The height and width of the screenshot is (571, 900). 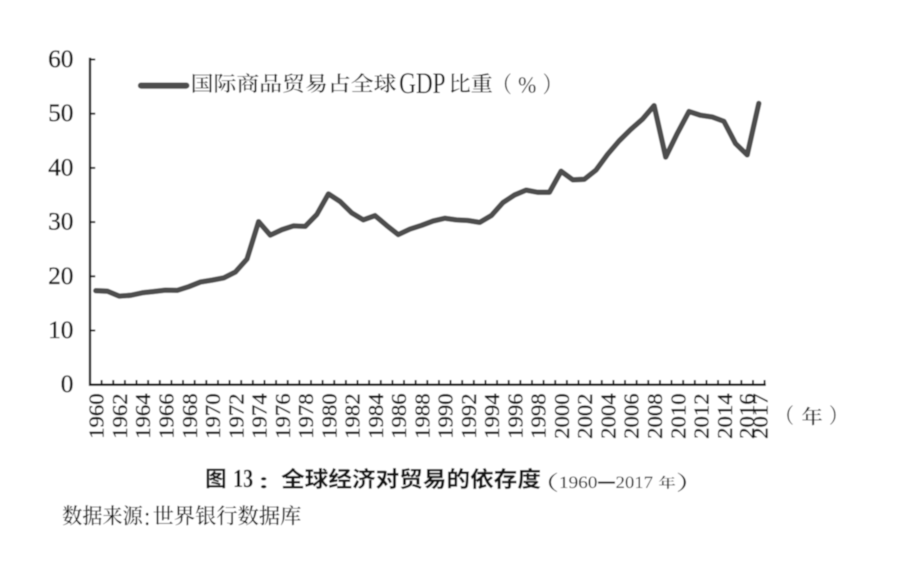 What do you see at coordinates (167, 416) in the screenshot?
I see `svg-text: 1966` at bounding box center [167, 416].